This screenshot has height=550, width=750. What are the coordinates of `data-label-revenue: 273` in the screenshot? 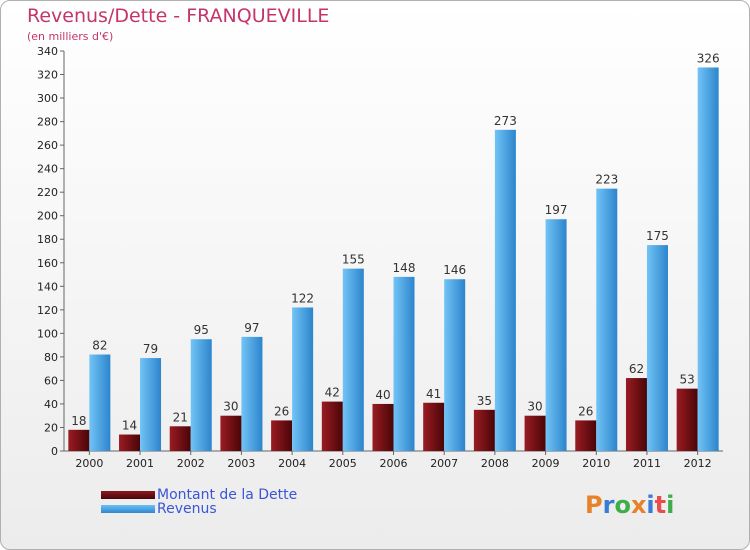 It's located at (505, 121).